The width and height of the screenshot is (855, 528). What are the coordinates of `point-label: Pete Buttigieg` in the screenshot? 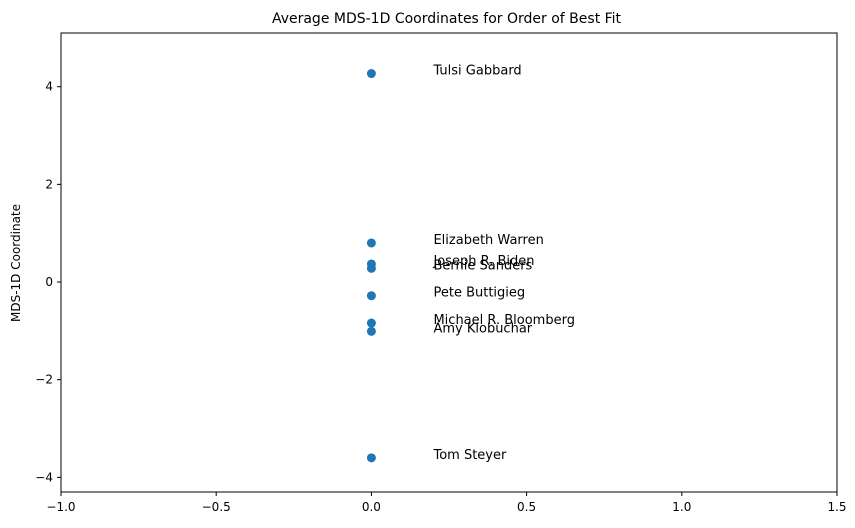 It's located at (479, 293).